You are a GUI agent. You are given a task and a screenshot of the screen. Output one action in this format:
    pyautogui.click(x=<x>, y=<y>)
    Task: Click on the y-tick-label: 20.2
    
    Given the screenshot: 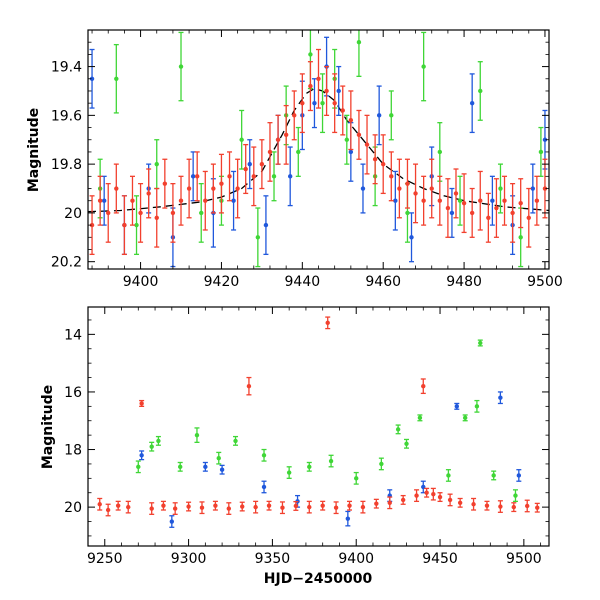 What is the action you would take?
    pyautogui.click(x=66, y=263)
    